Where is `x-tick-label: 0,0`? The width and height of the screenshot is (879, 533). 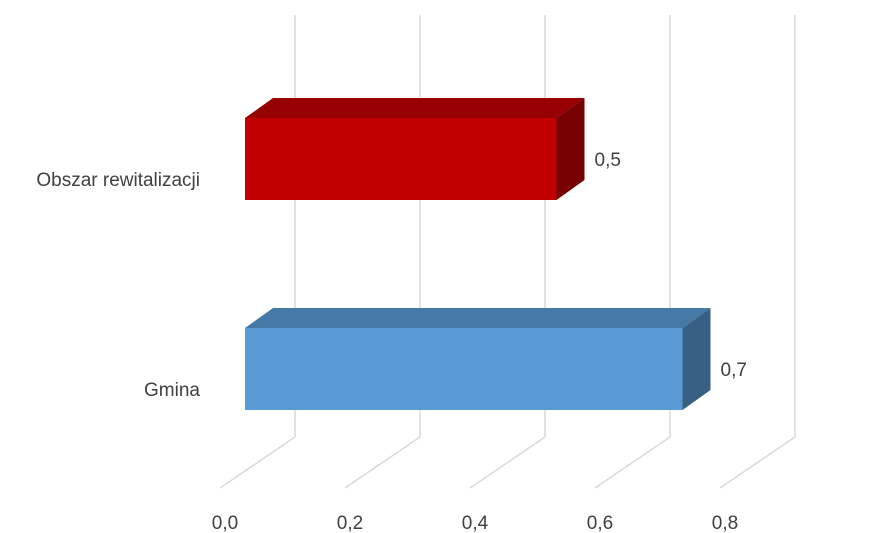 x-tick-label: 0,0 is located at coordinates (225, 523).